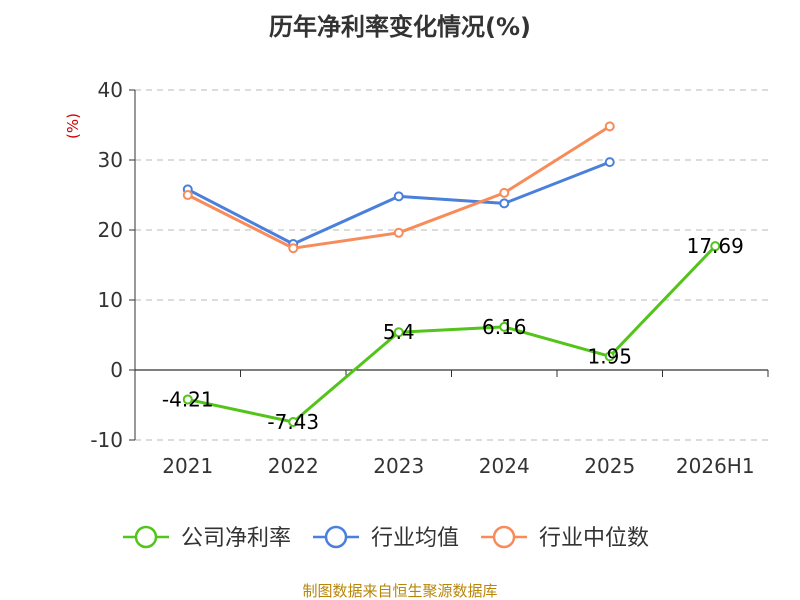 The width and height of the screenshot is (800, 600). What do you see at coordinates (110, 300) in the screenshot?
I see `y-tick-label: 10` at bounding box center [110, 300].